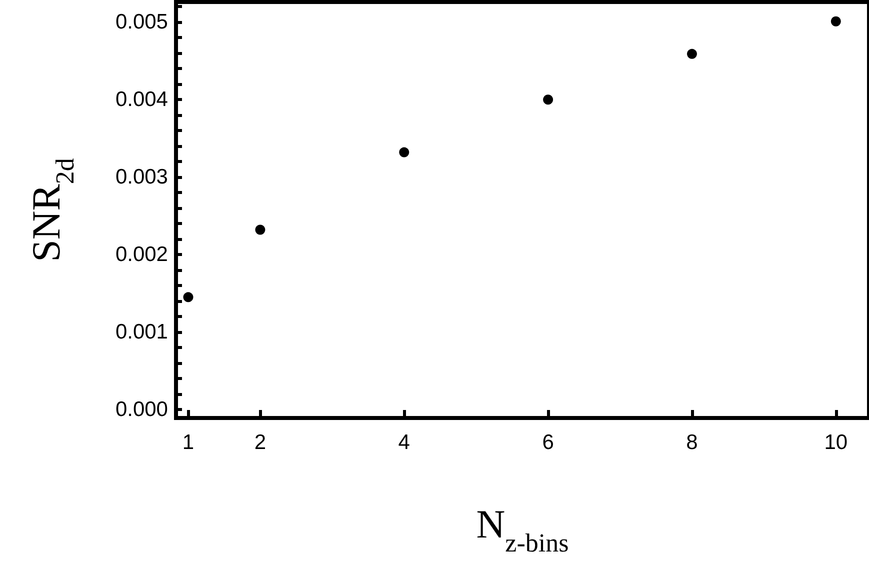  Describe the element at coordinates (836, 442) in the screenshot. I see `x-tick-label: 10` at that location.